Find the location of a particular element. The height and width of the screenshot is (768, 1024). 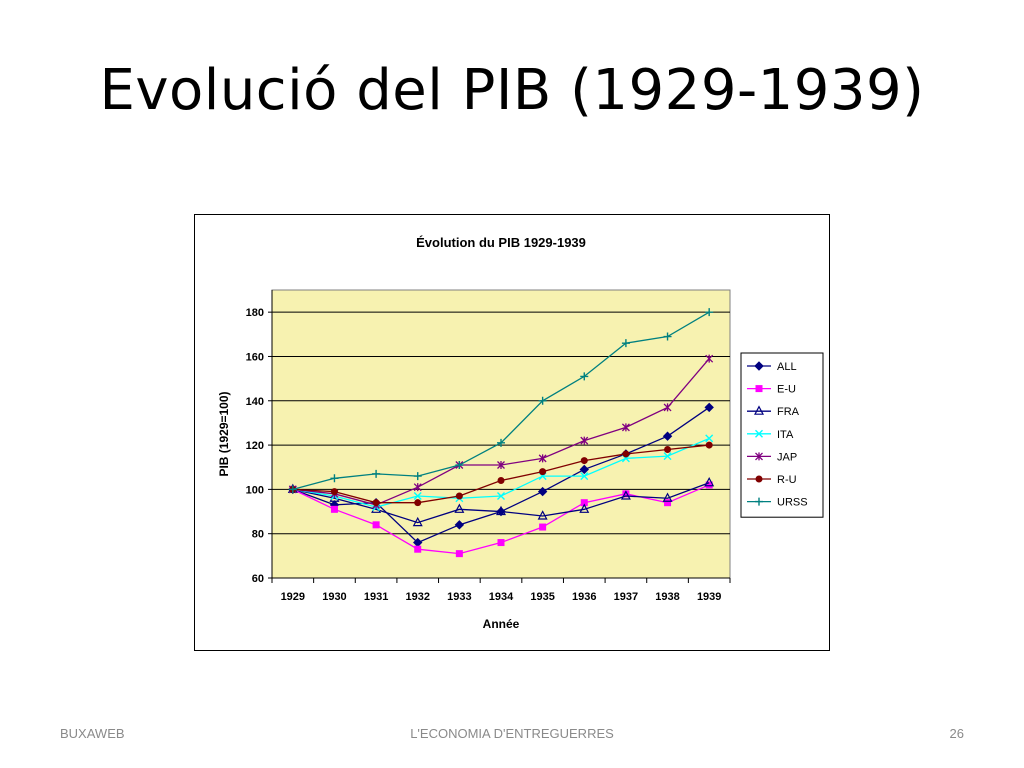

data-point-jap-1934 is located at coordinates (501, 465).